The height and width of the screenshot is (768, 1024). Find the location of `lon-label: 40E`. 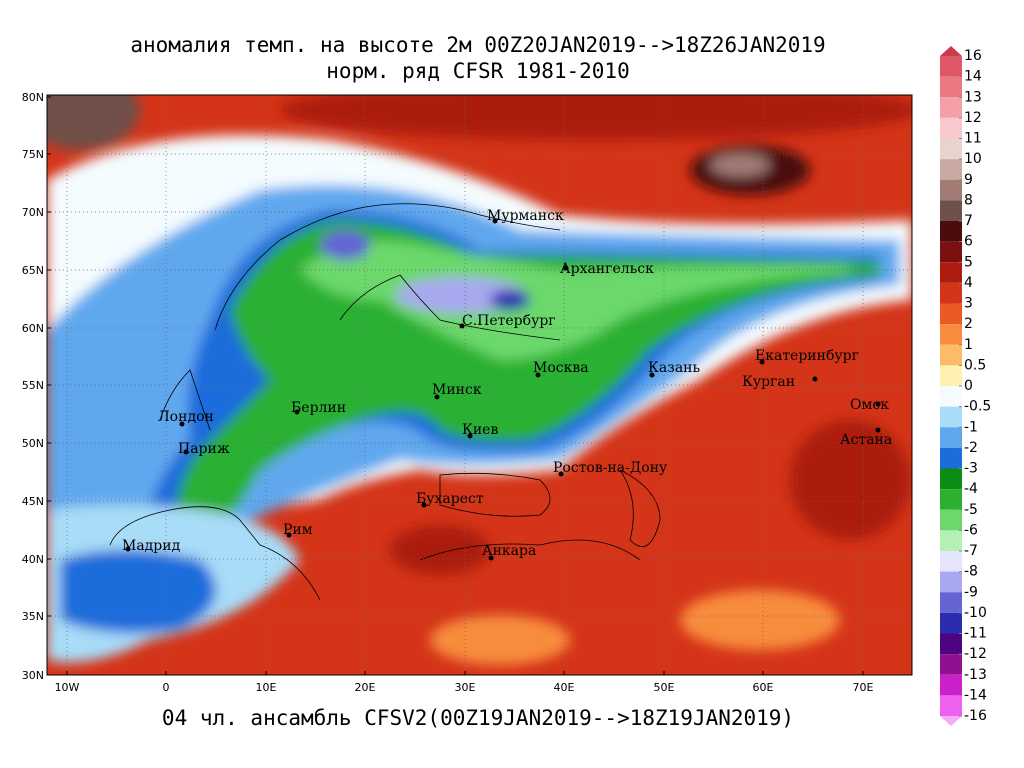

lon-label: 40E is located at coordinates (564, 687).